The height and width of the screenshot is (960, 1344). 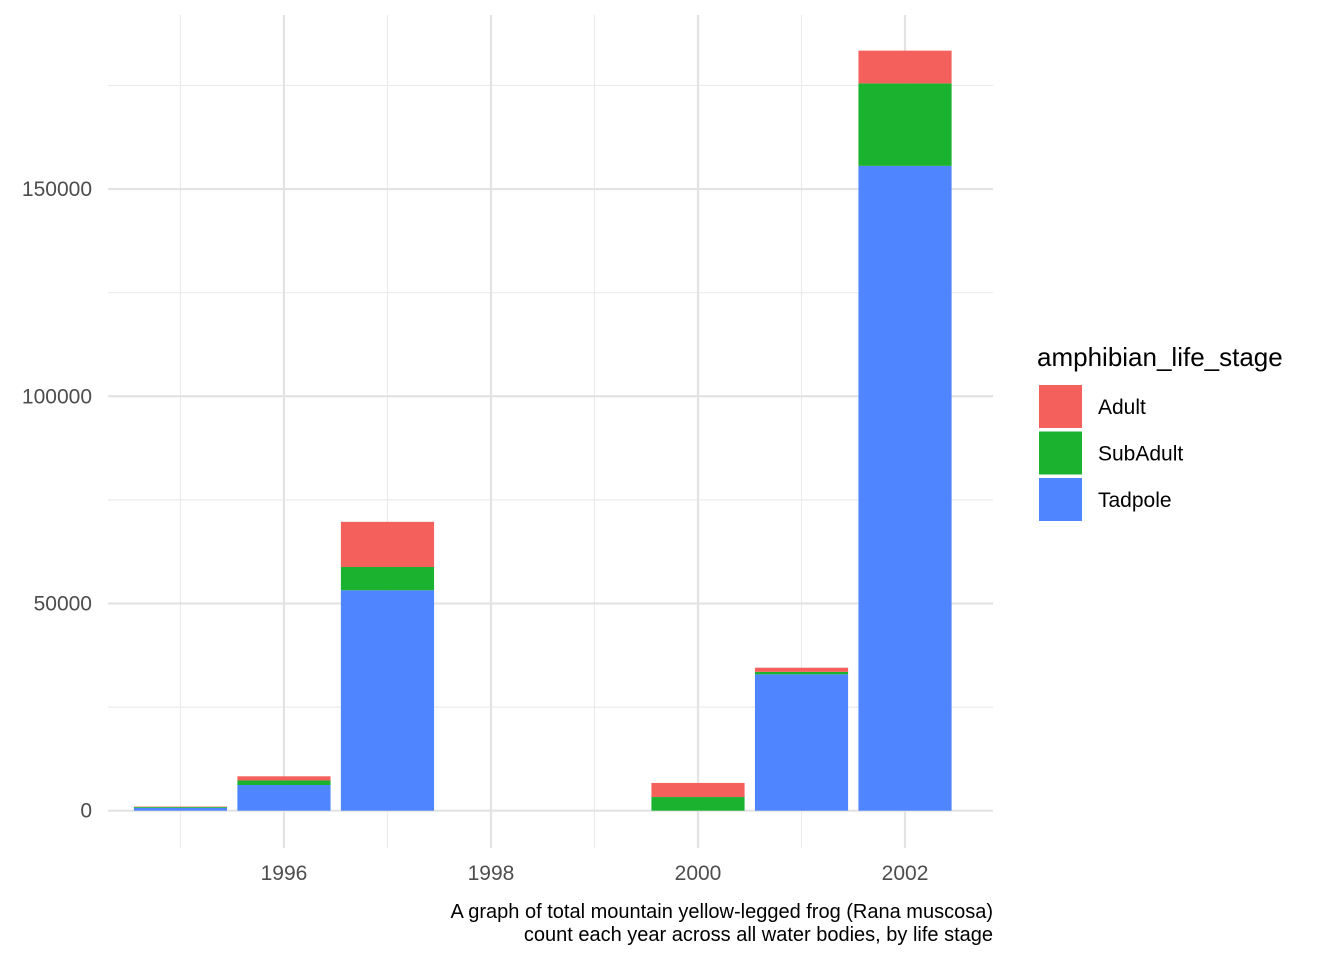 What do you see at coordinates (801, 673) in the screenshot?
I see `bar-subadult-2001: SubAdult 2001: 600` at bounding box center [801, 673].